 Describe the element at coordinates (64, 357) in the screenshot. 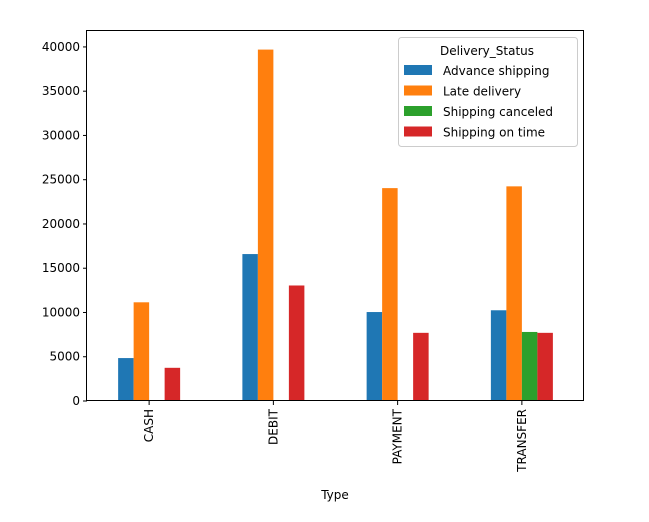

I see `y-tick-label: 5000` at that location.